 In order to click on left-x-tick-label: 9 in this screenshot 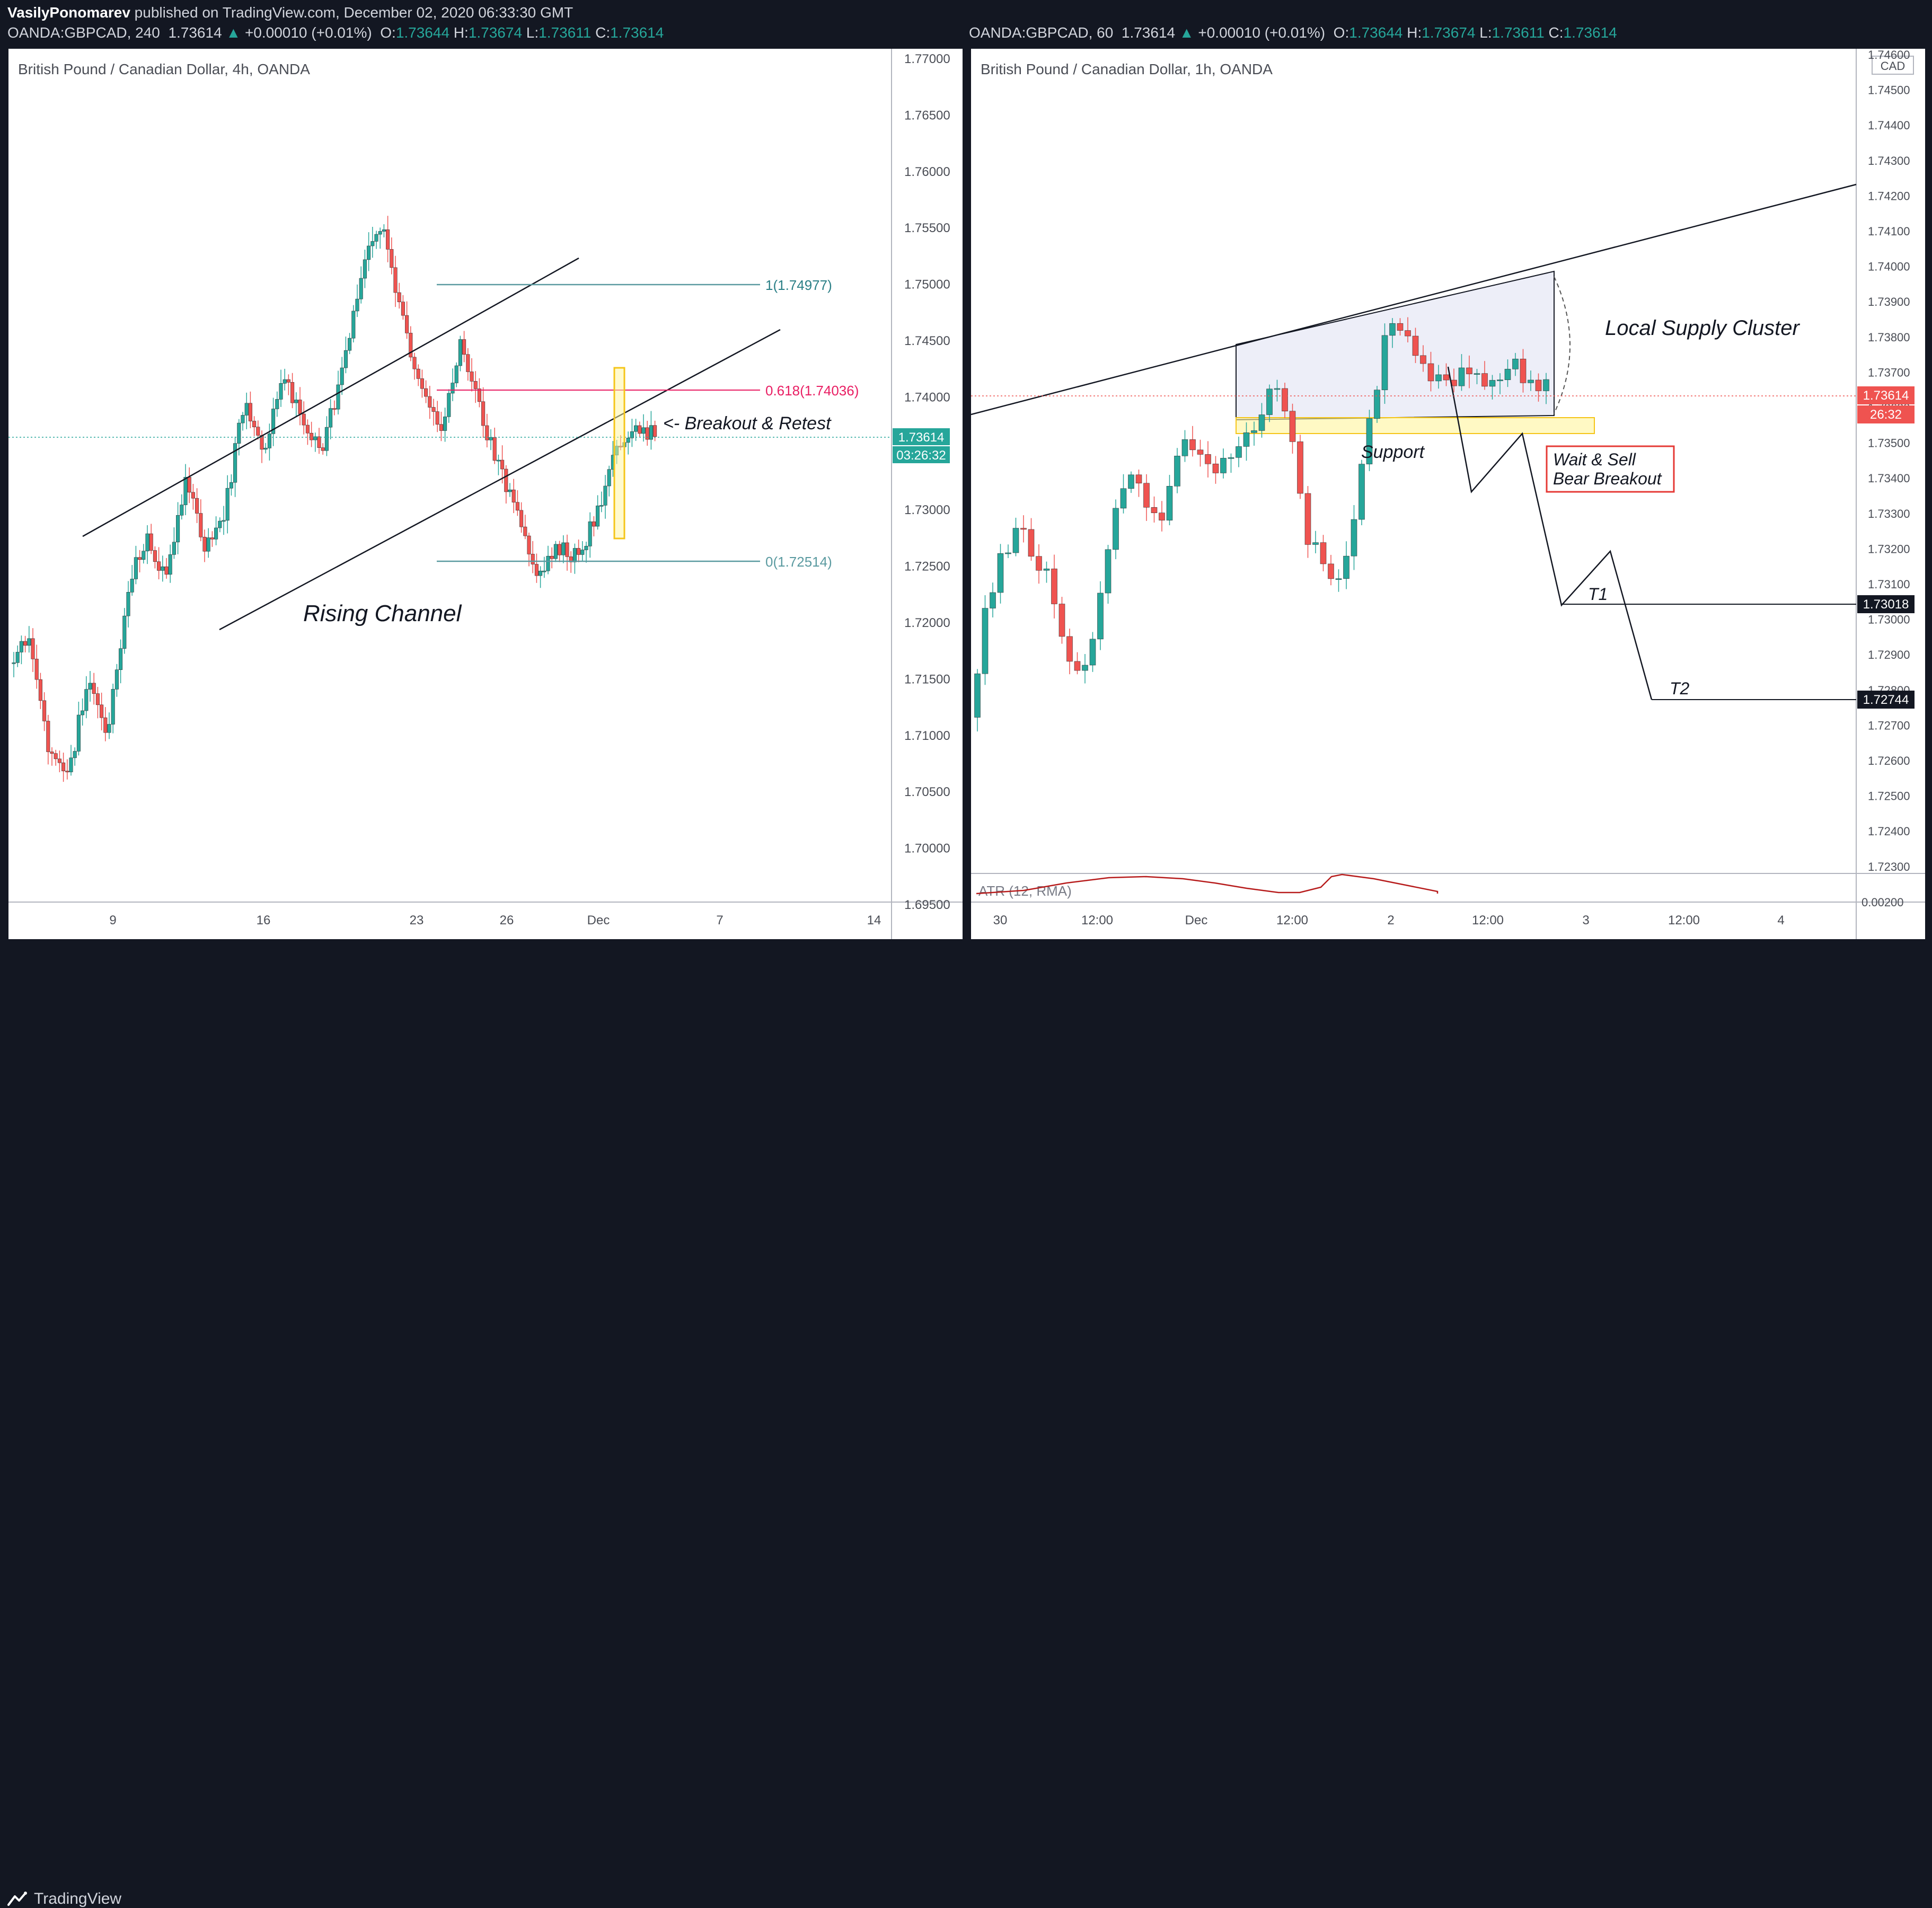, I will do `click(112, 921)`.